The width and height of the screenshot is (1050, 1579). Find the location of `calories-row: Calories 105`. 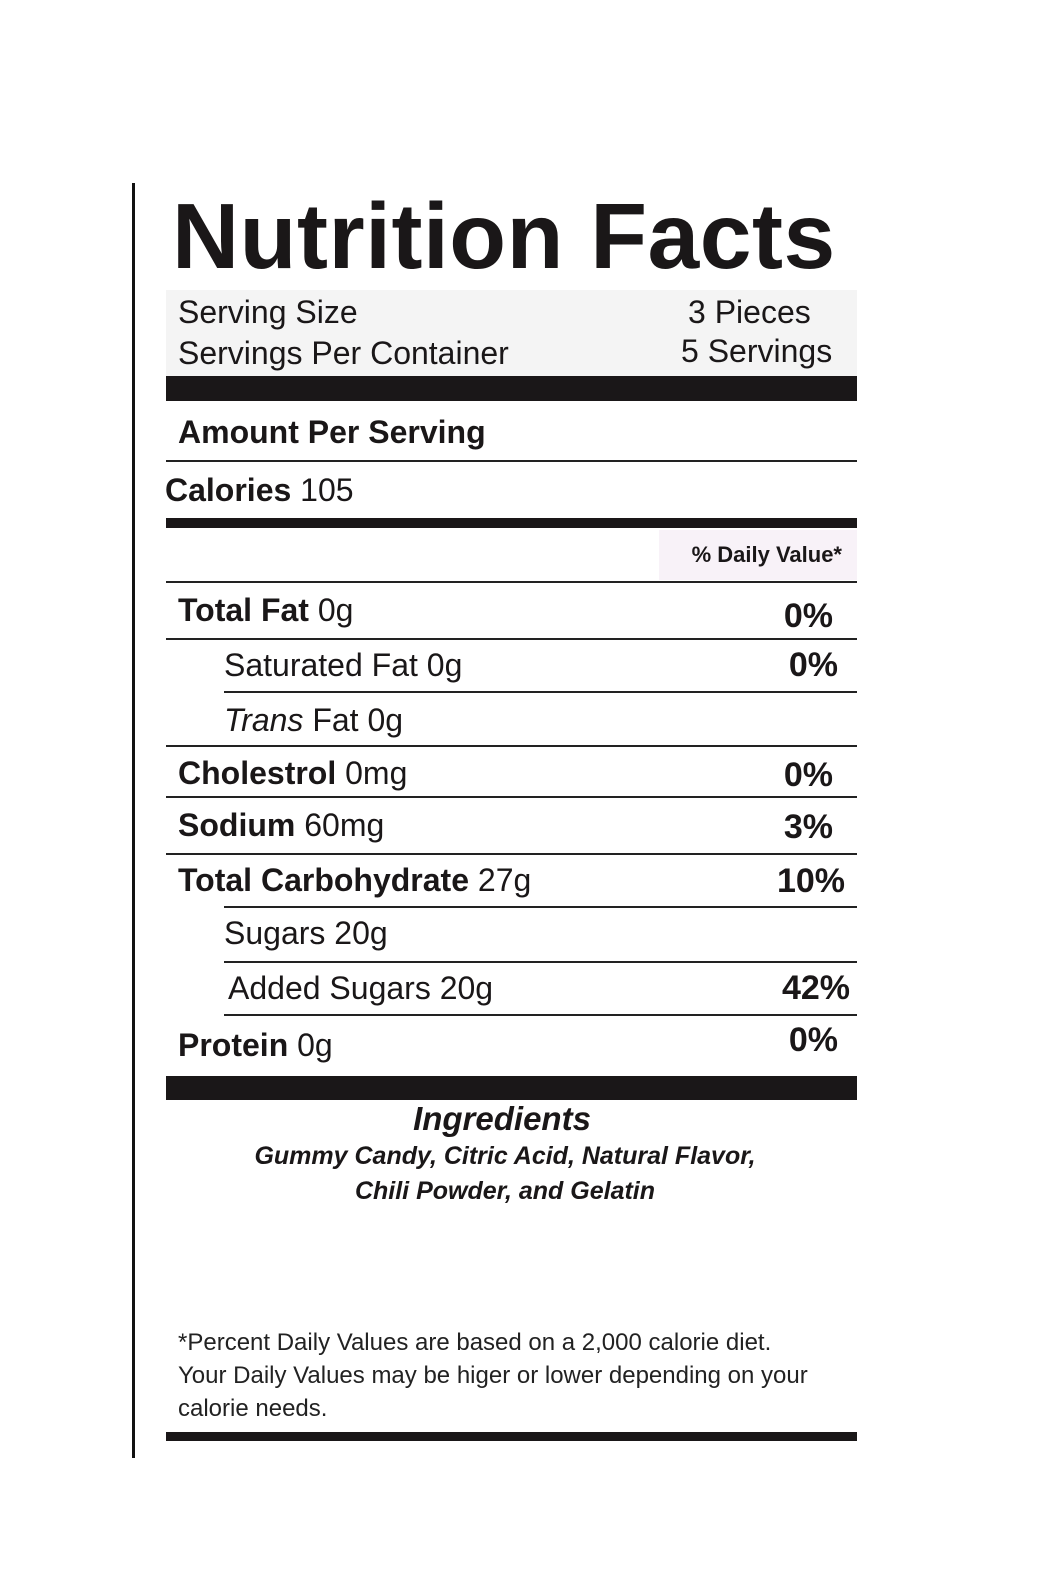

calories-row: Calories 105 is located at coordinates (259, 490).